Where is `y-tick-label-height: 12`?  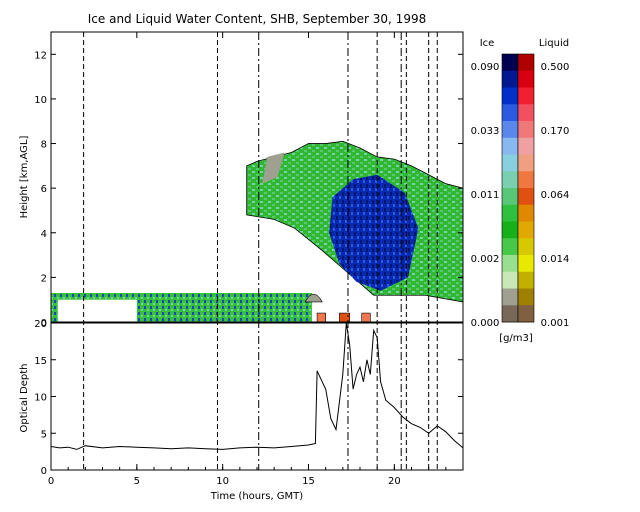
y-tick-label-height: 12 is located at coordinates (40, 55).